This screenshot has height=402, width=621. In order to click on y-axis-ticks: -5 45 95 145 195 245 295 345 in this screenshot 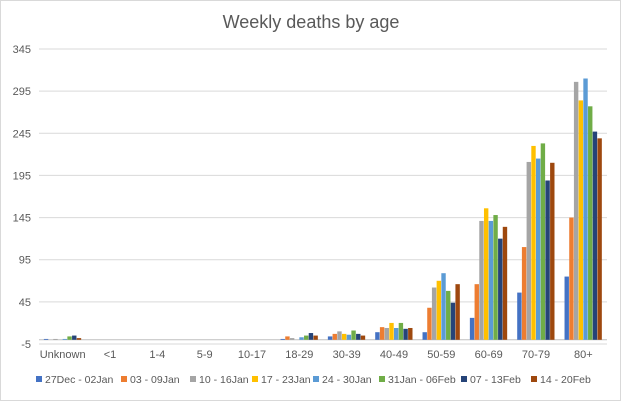, I will do `click(22, 197)`.